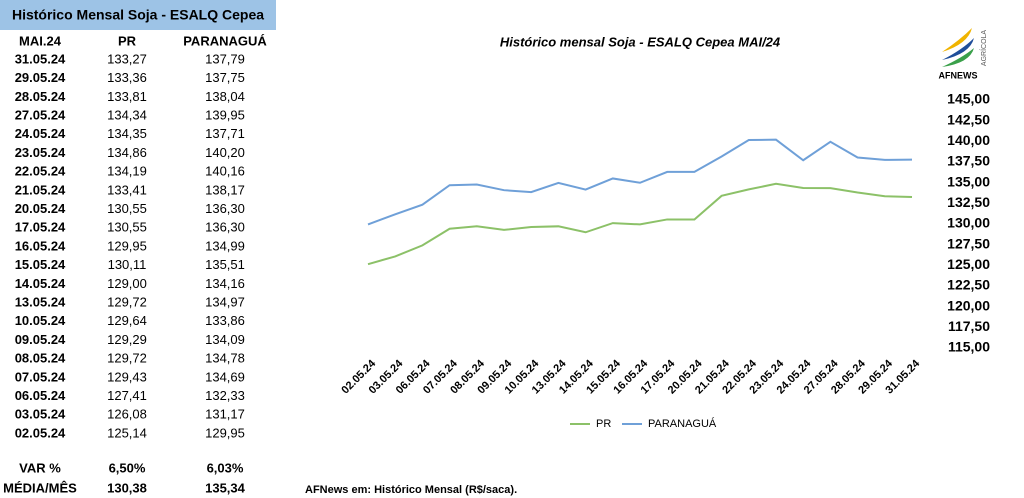 The width and height of the screenshot is (1024, 498). Describe the element at coordinates (225, 414) in the screenshot. I see `table-cell: 131,17` at that location.